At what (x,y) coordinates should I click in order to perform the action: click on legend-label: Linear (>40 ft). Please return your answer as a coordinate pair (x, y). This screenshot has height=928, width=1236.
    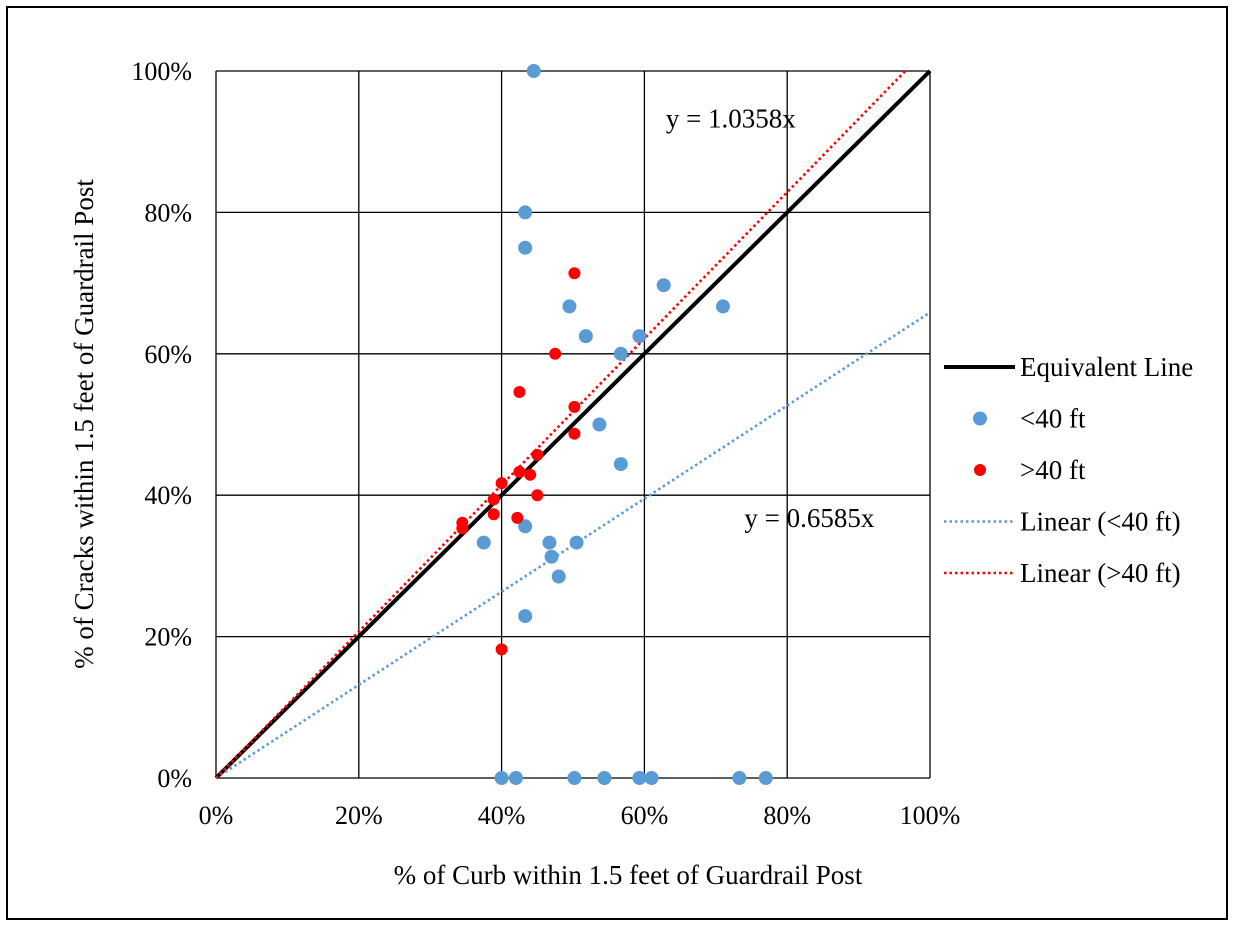
    Looking at the image, I should click on (1100, 573).